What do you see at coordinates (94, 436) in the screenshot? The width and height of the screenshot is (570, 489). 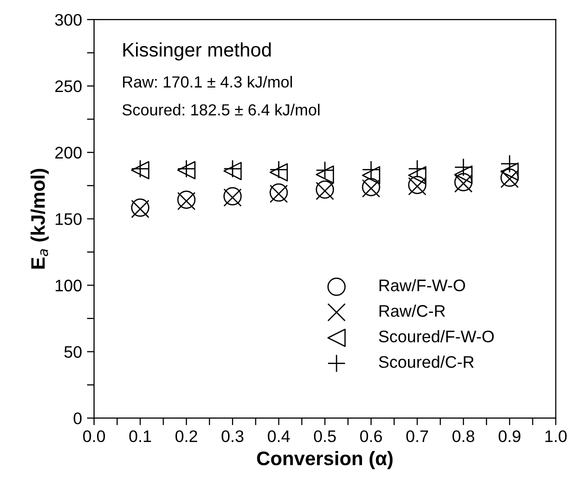 I see `x-tick-label: 0.0` at bounding box center [94, 436].